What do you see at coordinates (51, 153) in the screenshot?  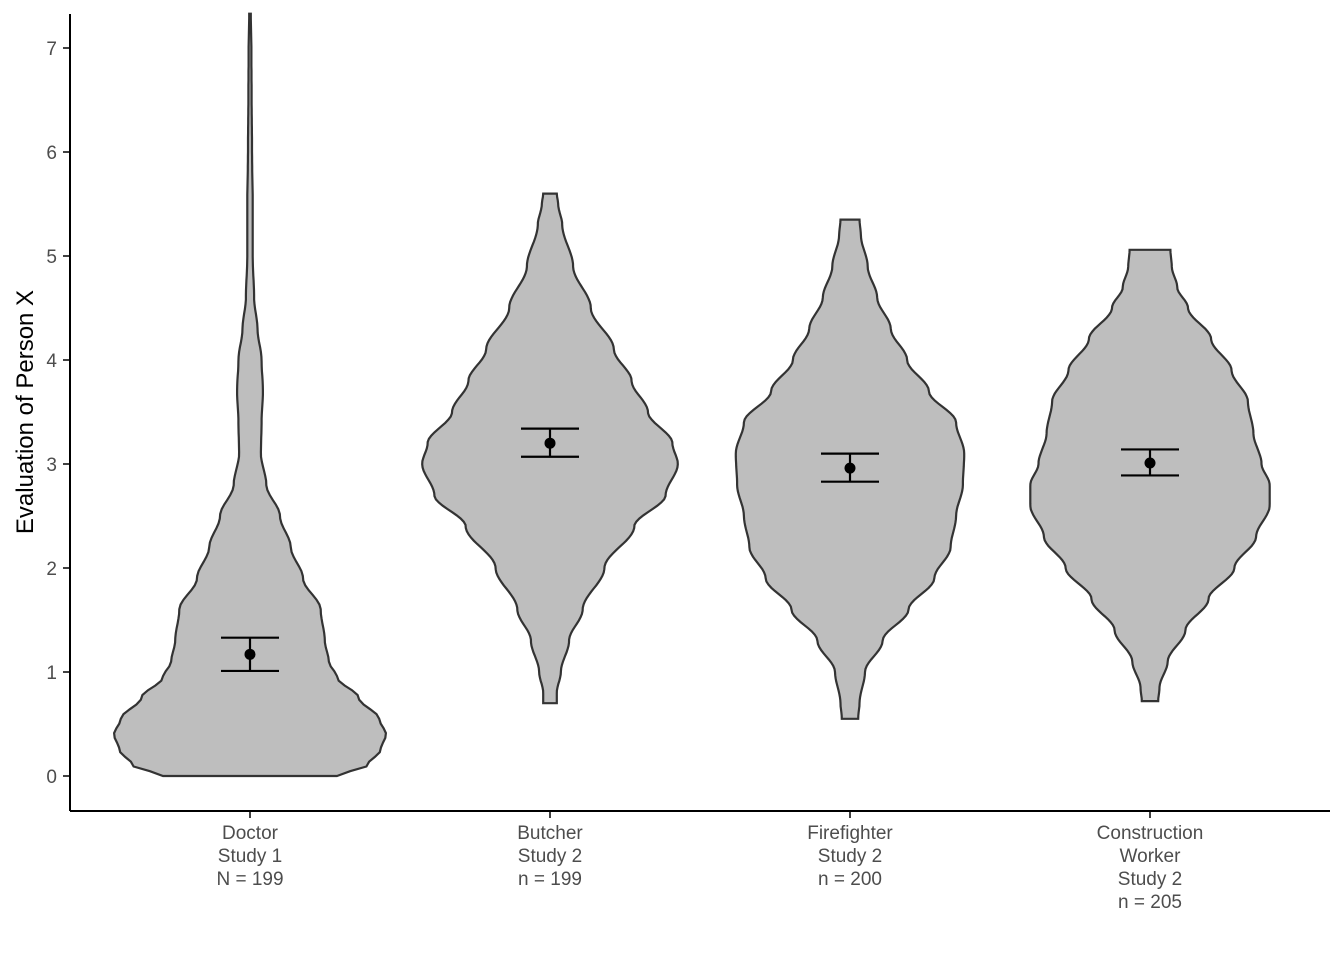 I see `y-tick-label-6: 6` at bounding box center [51, 153].